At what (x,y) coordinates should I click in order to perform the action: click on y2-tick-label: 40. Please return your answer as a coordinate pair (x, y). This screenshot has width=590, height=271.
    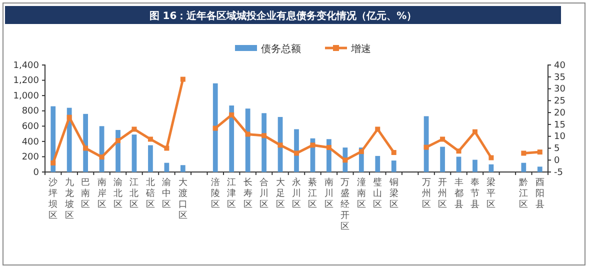
    Looking at the image, I should click on (560, 65).